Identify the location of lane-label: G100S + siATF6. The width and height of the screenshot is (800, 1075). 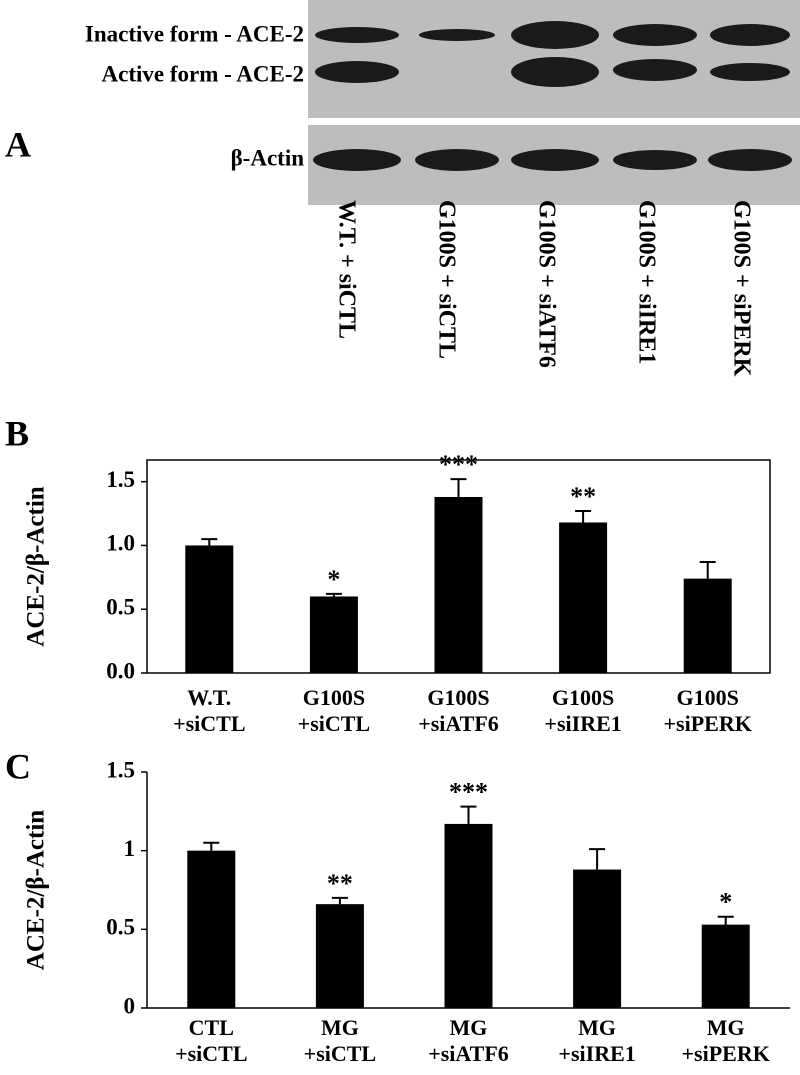
(546, 284).